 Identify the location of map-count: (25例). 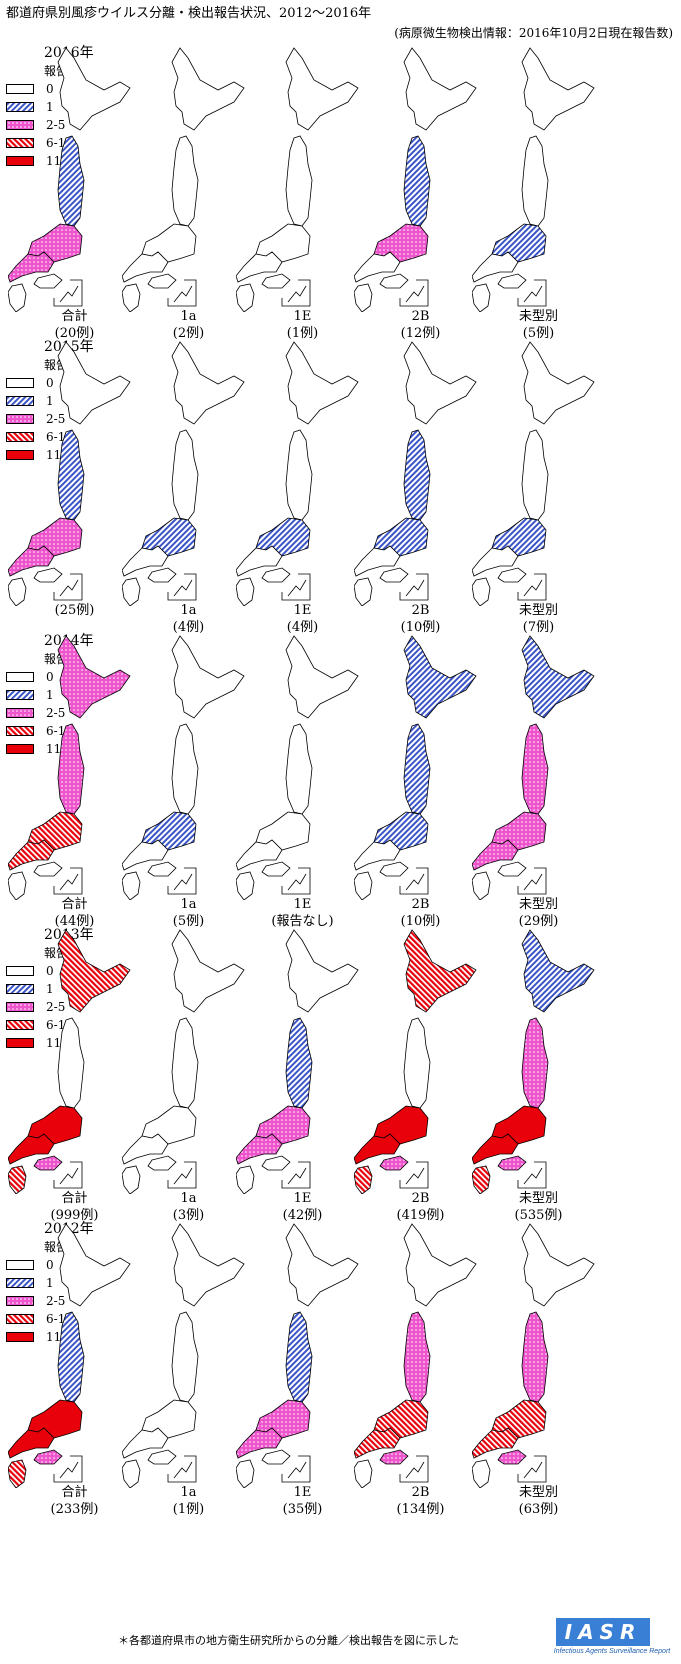
(74, 610).